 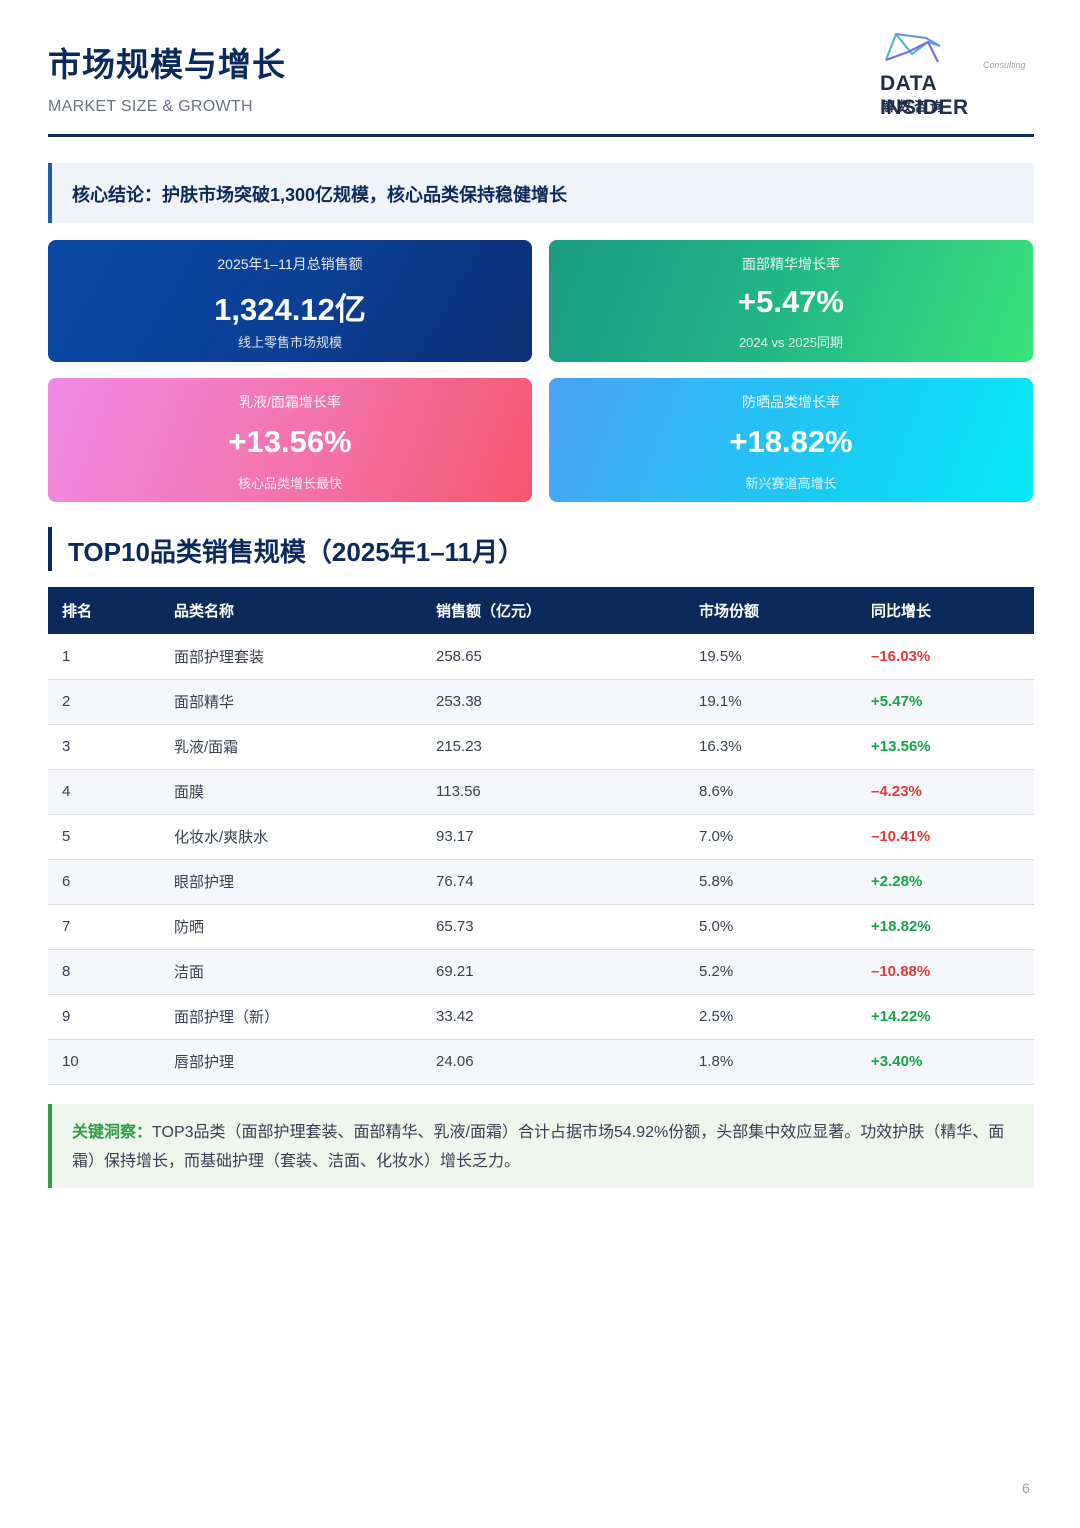 What do you see at coordinates (455, 836) in the screenshot?
I see `cell-sales: 93.17` at bounding box center [455, 836].